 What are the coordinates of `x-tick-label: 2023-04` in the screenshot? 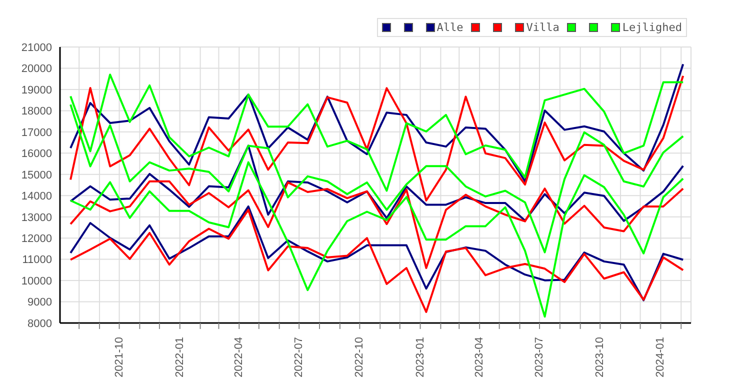 It's located at (480, 357).